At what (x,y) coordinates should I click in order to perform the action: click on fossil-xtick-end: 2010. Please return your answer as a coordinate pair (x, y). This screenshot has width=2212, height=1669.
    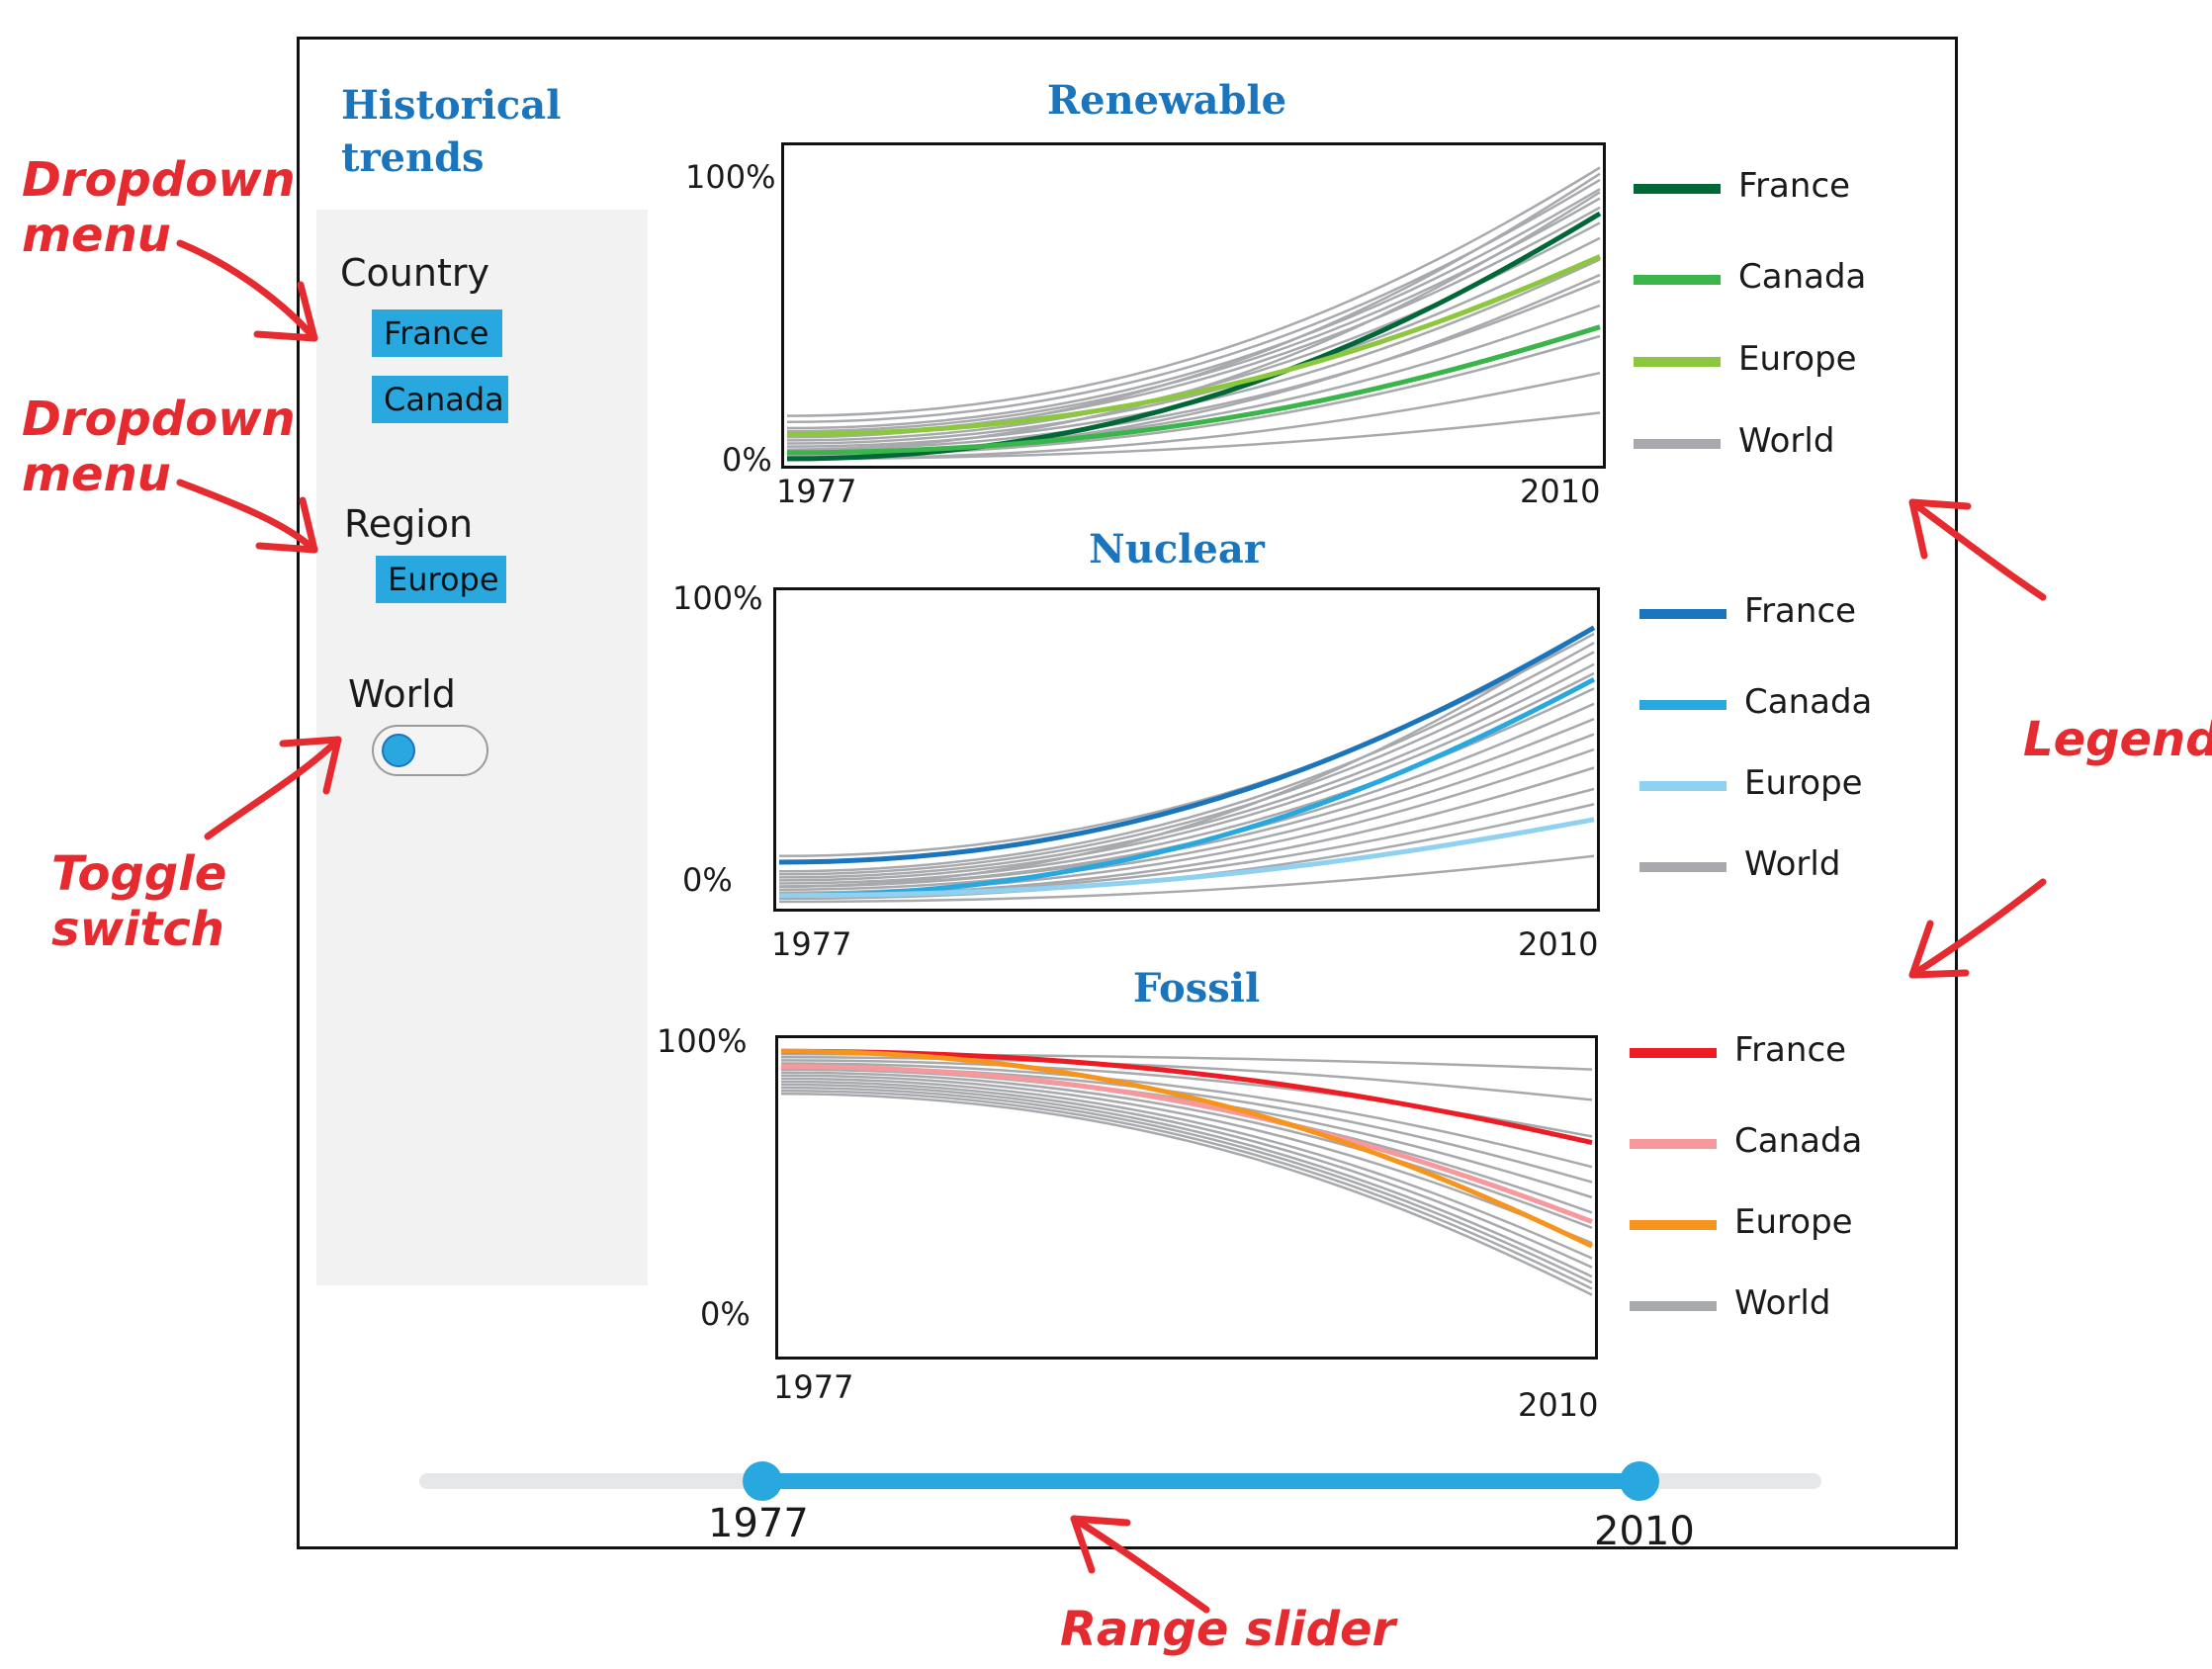
    Looking at the image, I should click on (1559, 1405).